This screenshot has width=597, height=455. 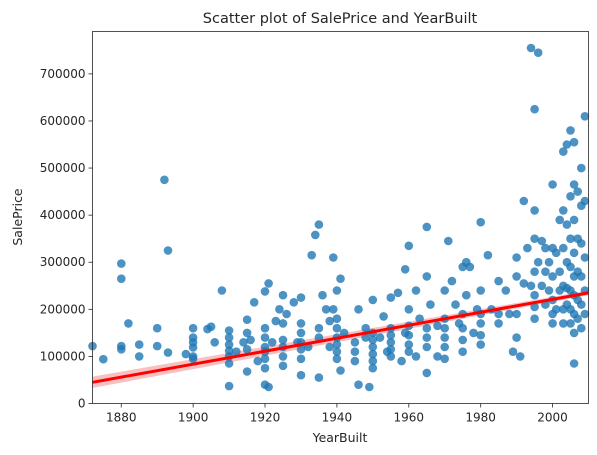 What do you see at coordinates (265, 418) in the screenshot?
I see `x-tick-label: 1920` at bounding box center [265, 418].